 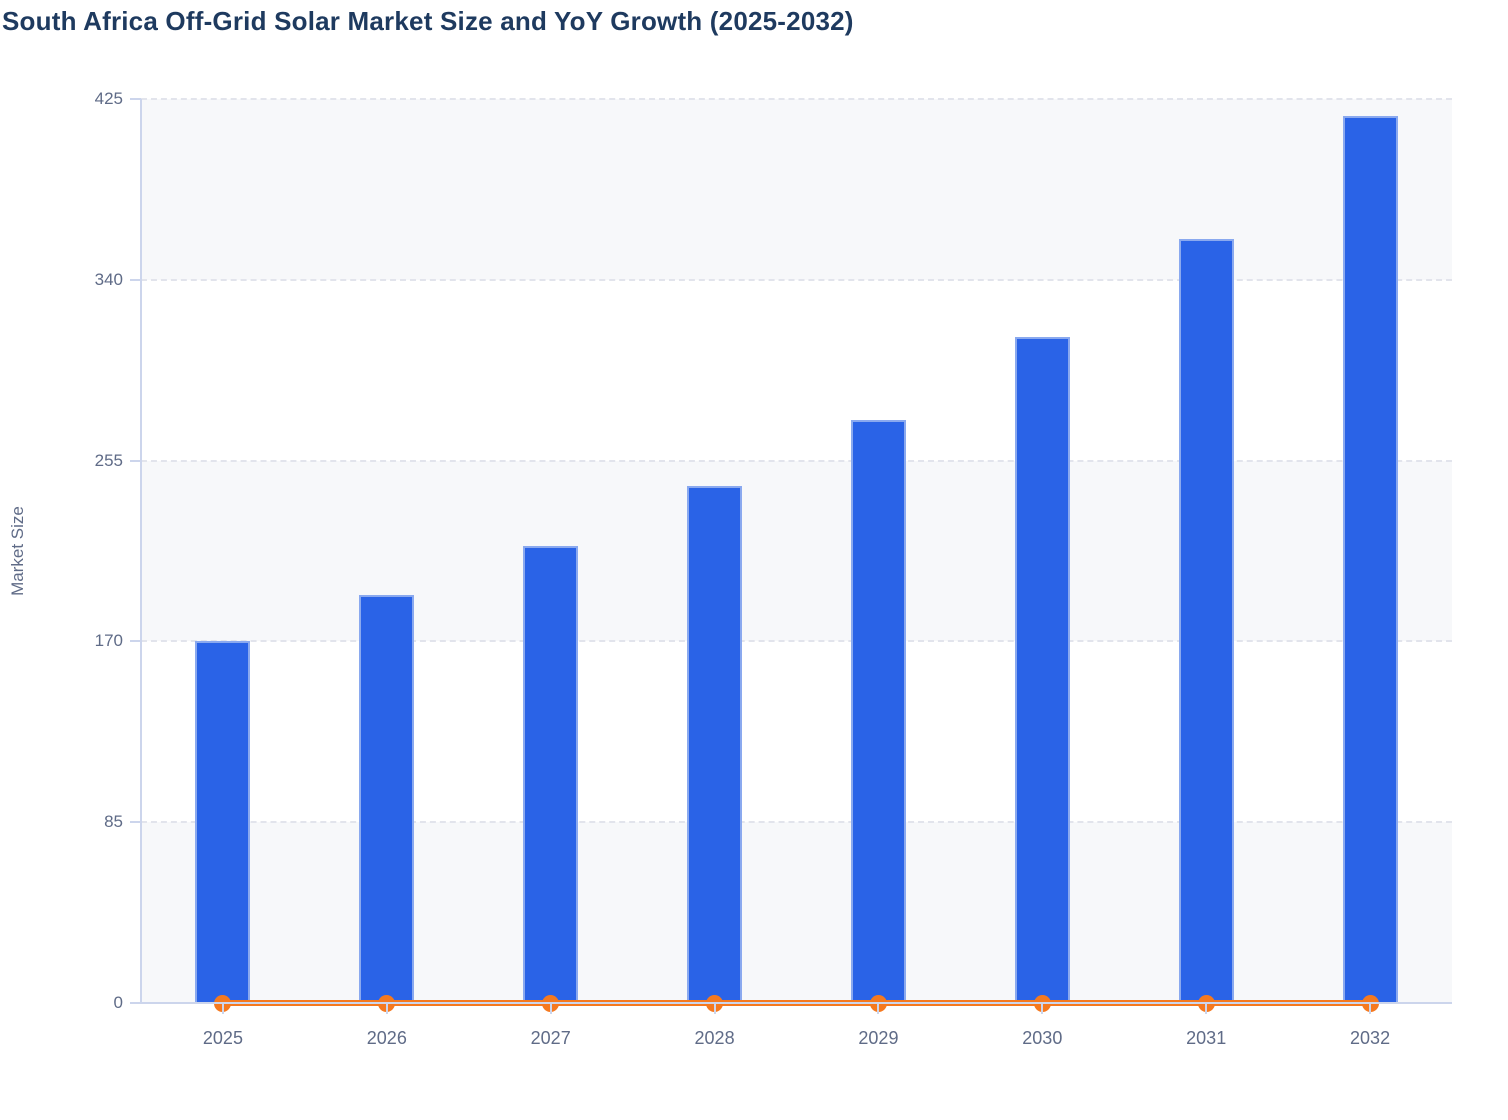 What do you see at coordinates (387, 798) in the screenshot?
I see `bar-2026` at bounding box center [387, 798].